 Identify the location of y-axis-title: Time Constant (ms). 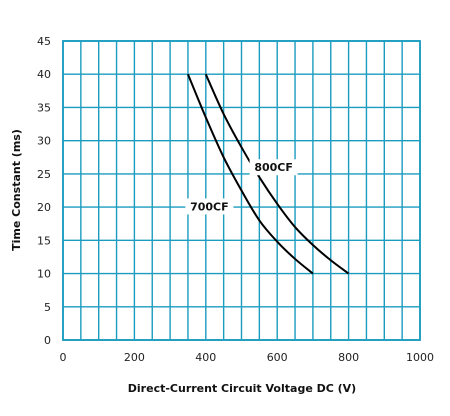
(16, 190).